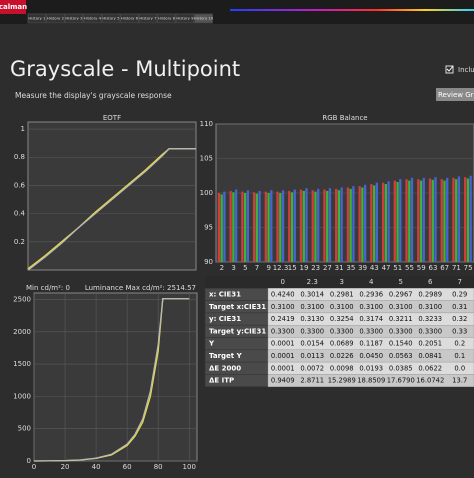 This screenshot has height=478, width=474. Describe the element at coordinates (342, 368) in the screenshot. I see `cell: 0.0098` at that location.